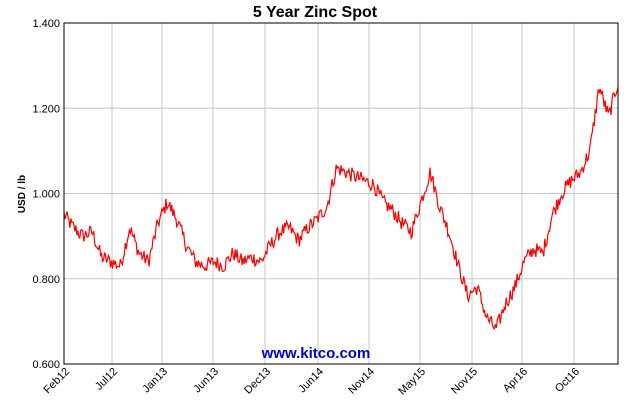 This screenshot has width=630, height=400. Describe the element at coordinates (106, 379) in the screenshot. I see `x-tick-label: Jul12` at that location.